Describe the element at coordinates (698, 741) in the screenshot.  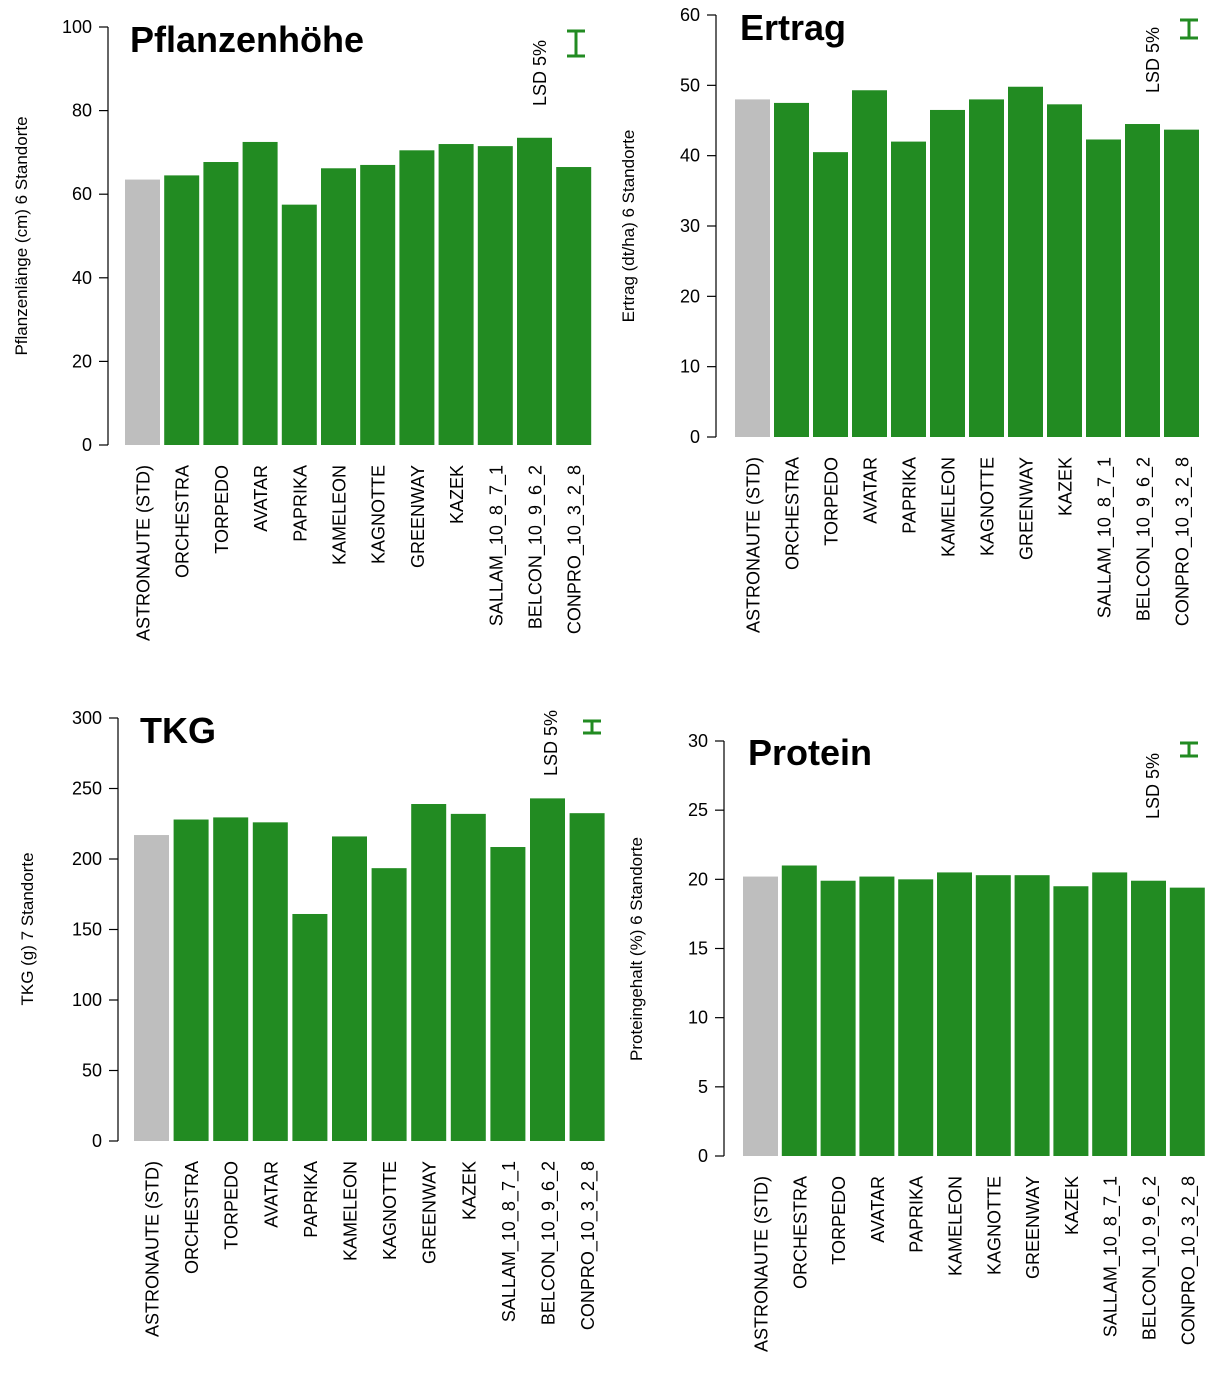
I see `y-tick-label: 30` at that location.